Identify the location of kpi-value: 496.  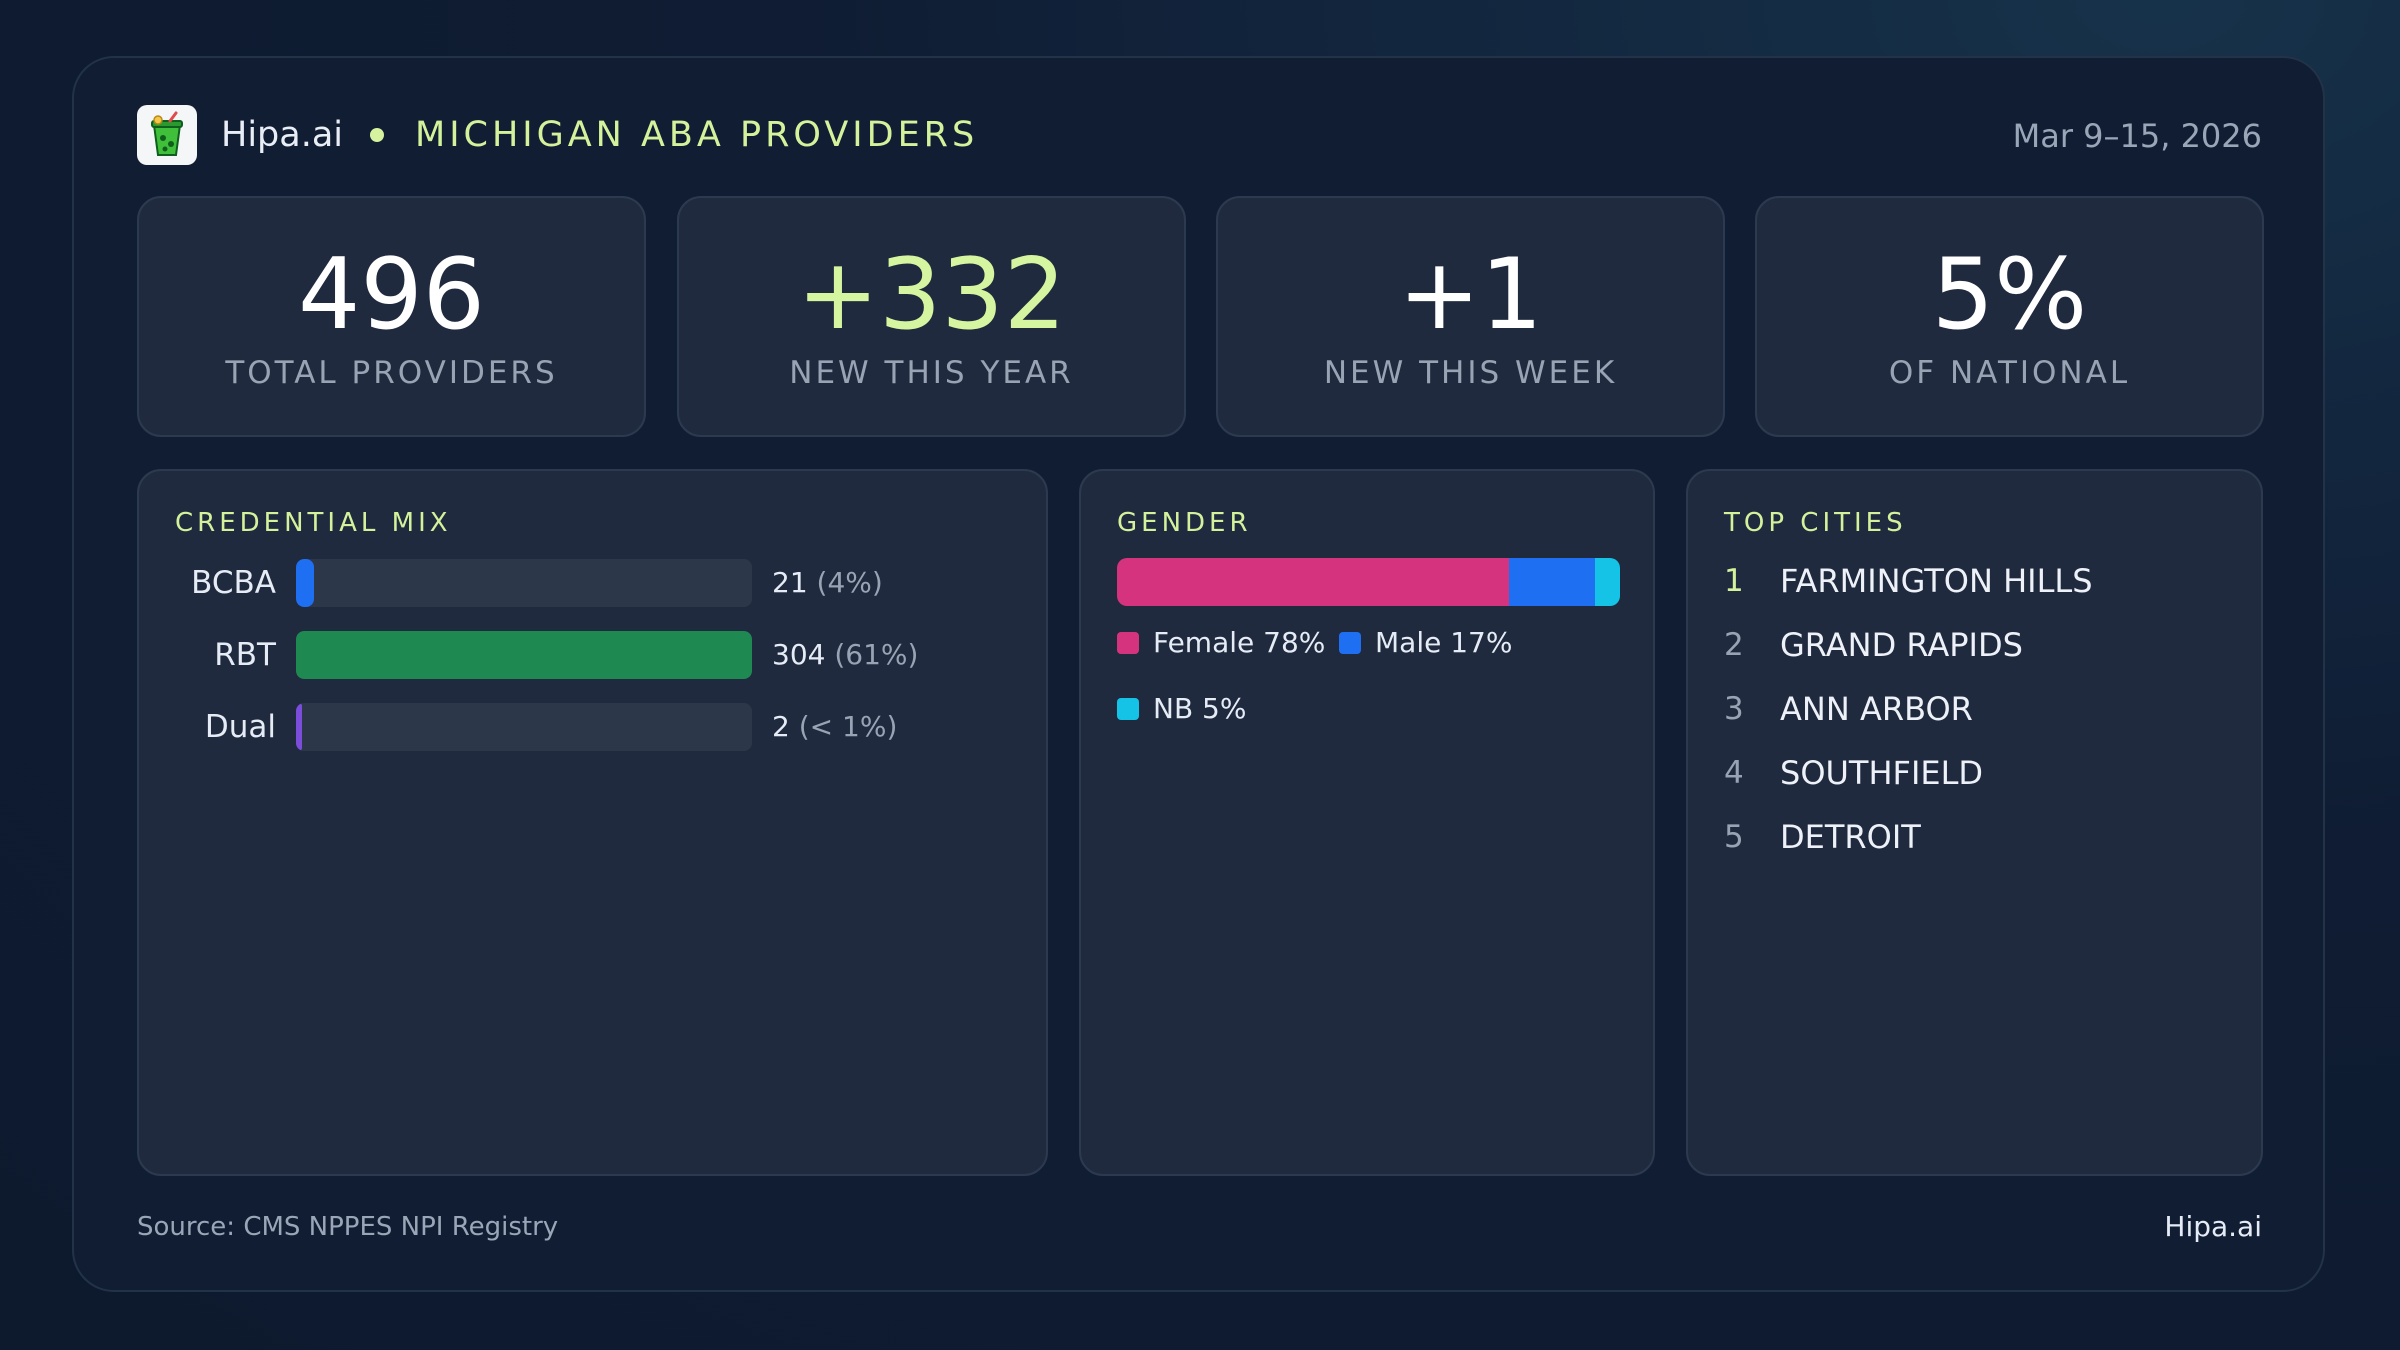
(391, 295).